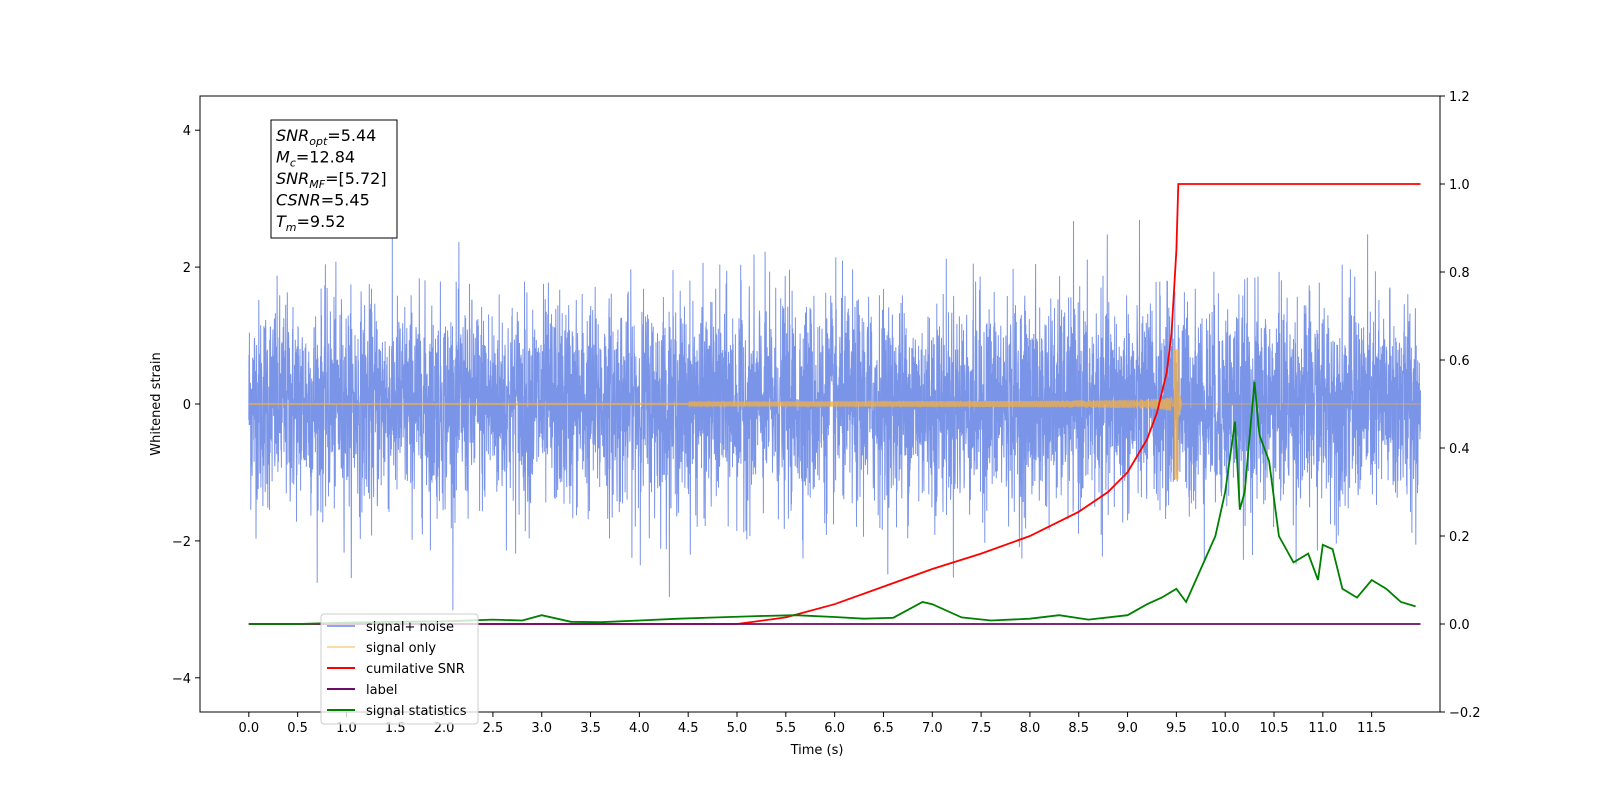  Describe the element at coordinates (1371, 728) in the screenshot. I see `x-tick-label: 11.5` at that location.